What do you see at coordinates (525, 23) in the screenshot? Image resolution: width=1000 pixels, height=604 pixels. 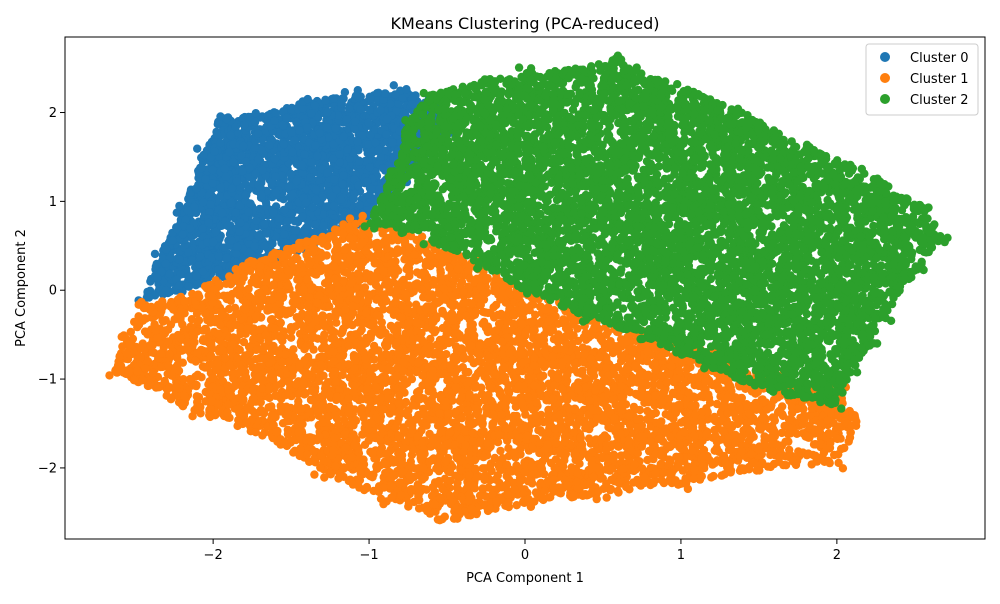 I see `chart-title: KMeans Clustering (PCA-reduced)` at bounding box center [525, 23].